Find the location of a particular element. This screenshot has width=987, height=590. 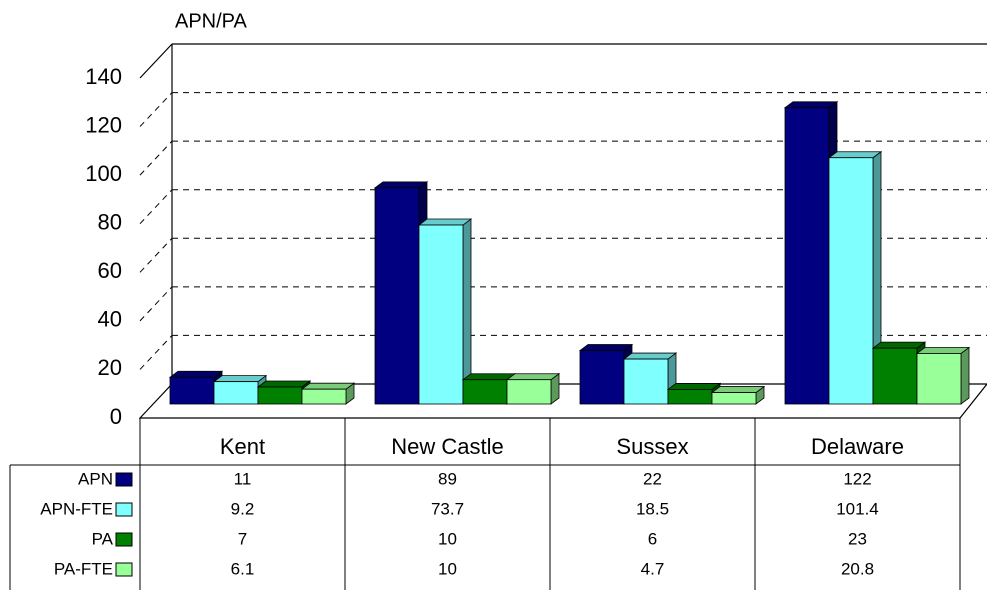

table-cell: 9.2 is located at coordinates (243, 508).